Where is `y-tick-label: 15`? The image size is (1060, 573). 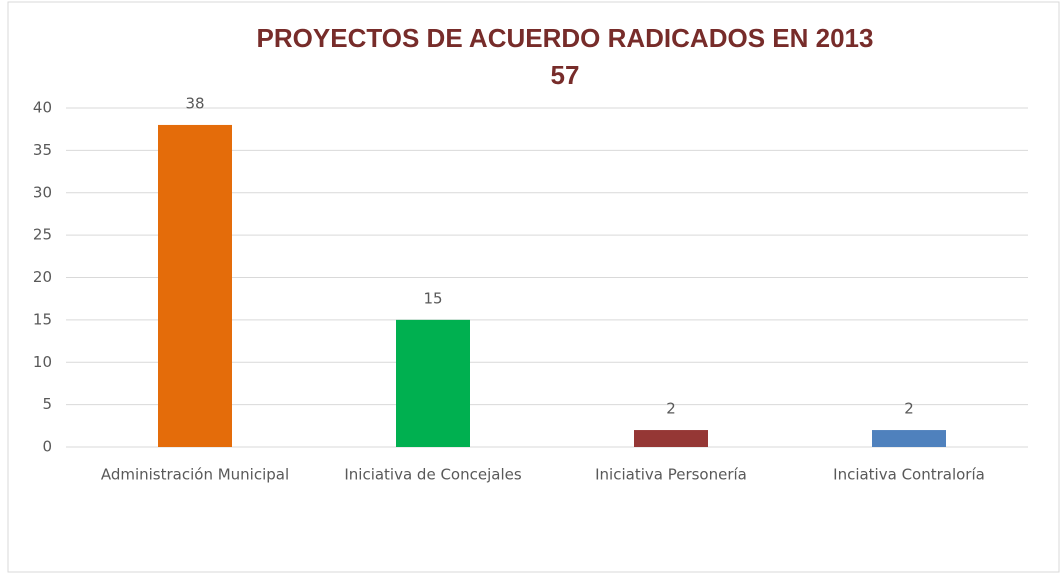 y-tick-label: 15 is located at coordinates (42, 319).